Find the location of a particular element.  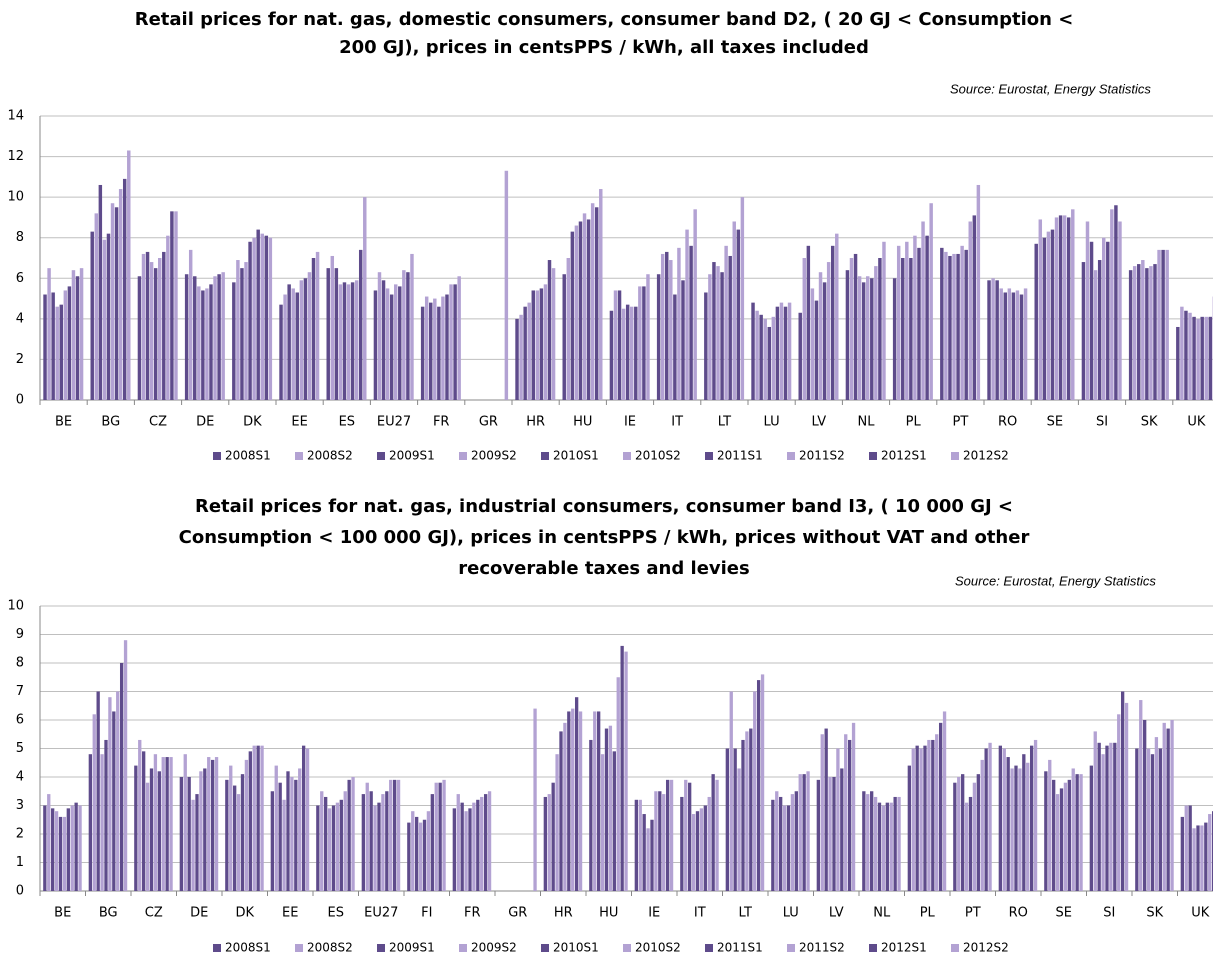

x-tick-label: FI is located at coordinates (426, 913).